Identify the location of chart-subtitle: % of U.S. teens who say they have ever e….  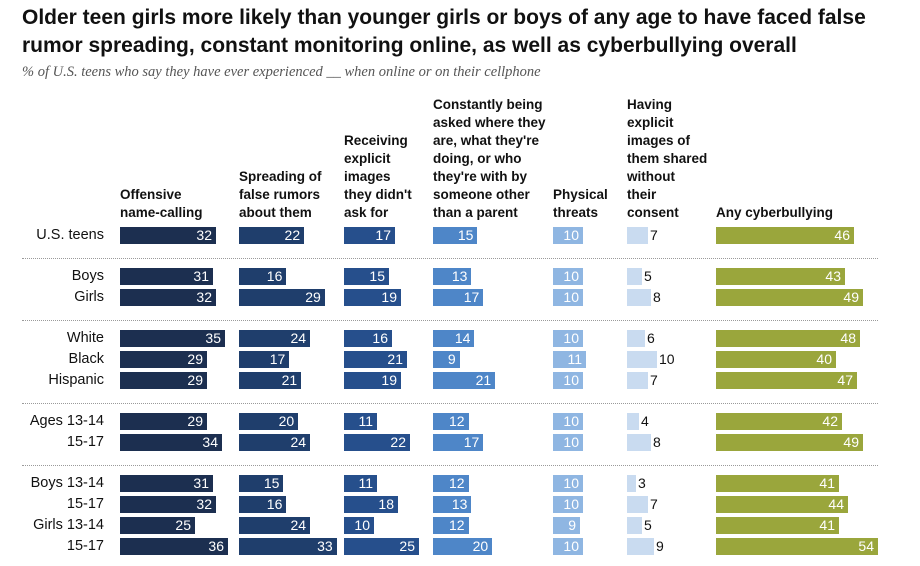
(281, 72).